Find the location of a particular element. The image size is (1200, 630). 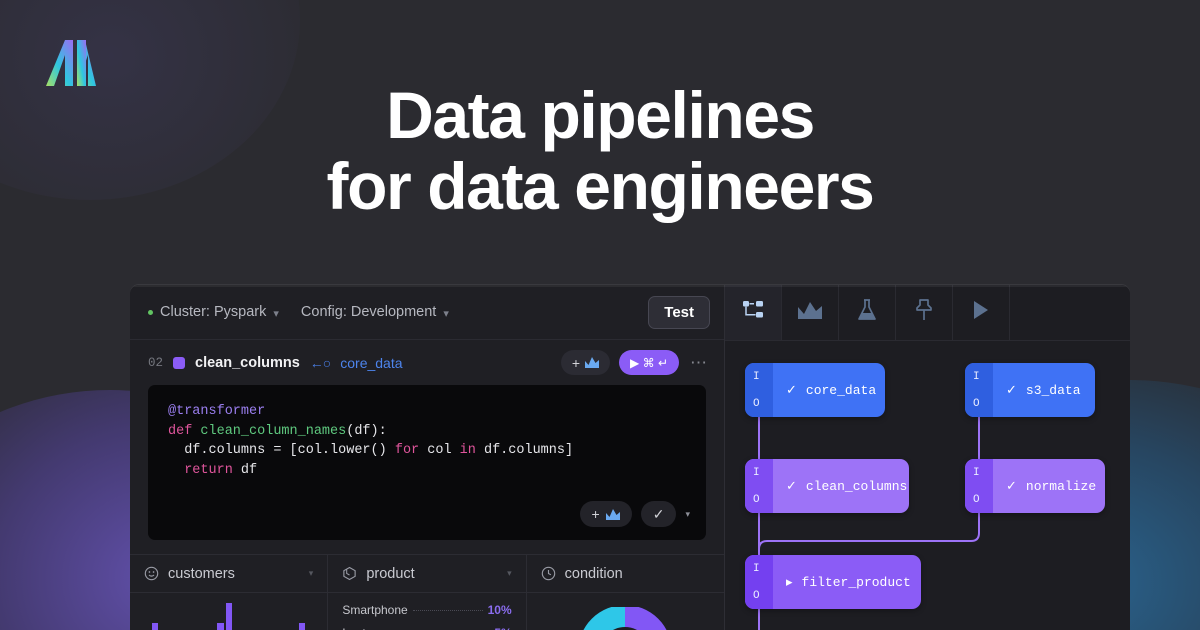

config-selector: Config: Development ▾ is located at coordinates (375, 312).